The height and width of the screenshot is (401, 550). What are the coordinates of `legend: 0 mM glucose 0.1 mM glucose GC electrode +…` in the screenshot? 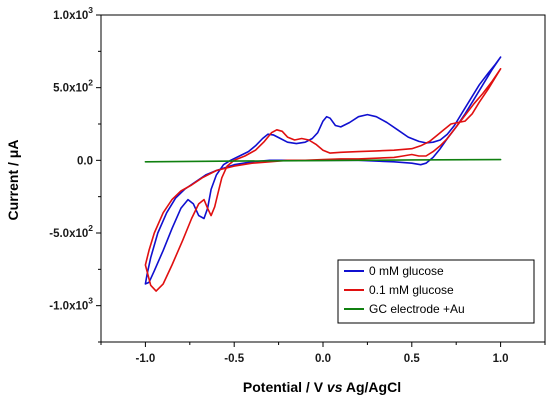 It's located at (436, 291).